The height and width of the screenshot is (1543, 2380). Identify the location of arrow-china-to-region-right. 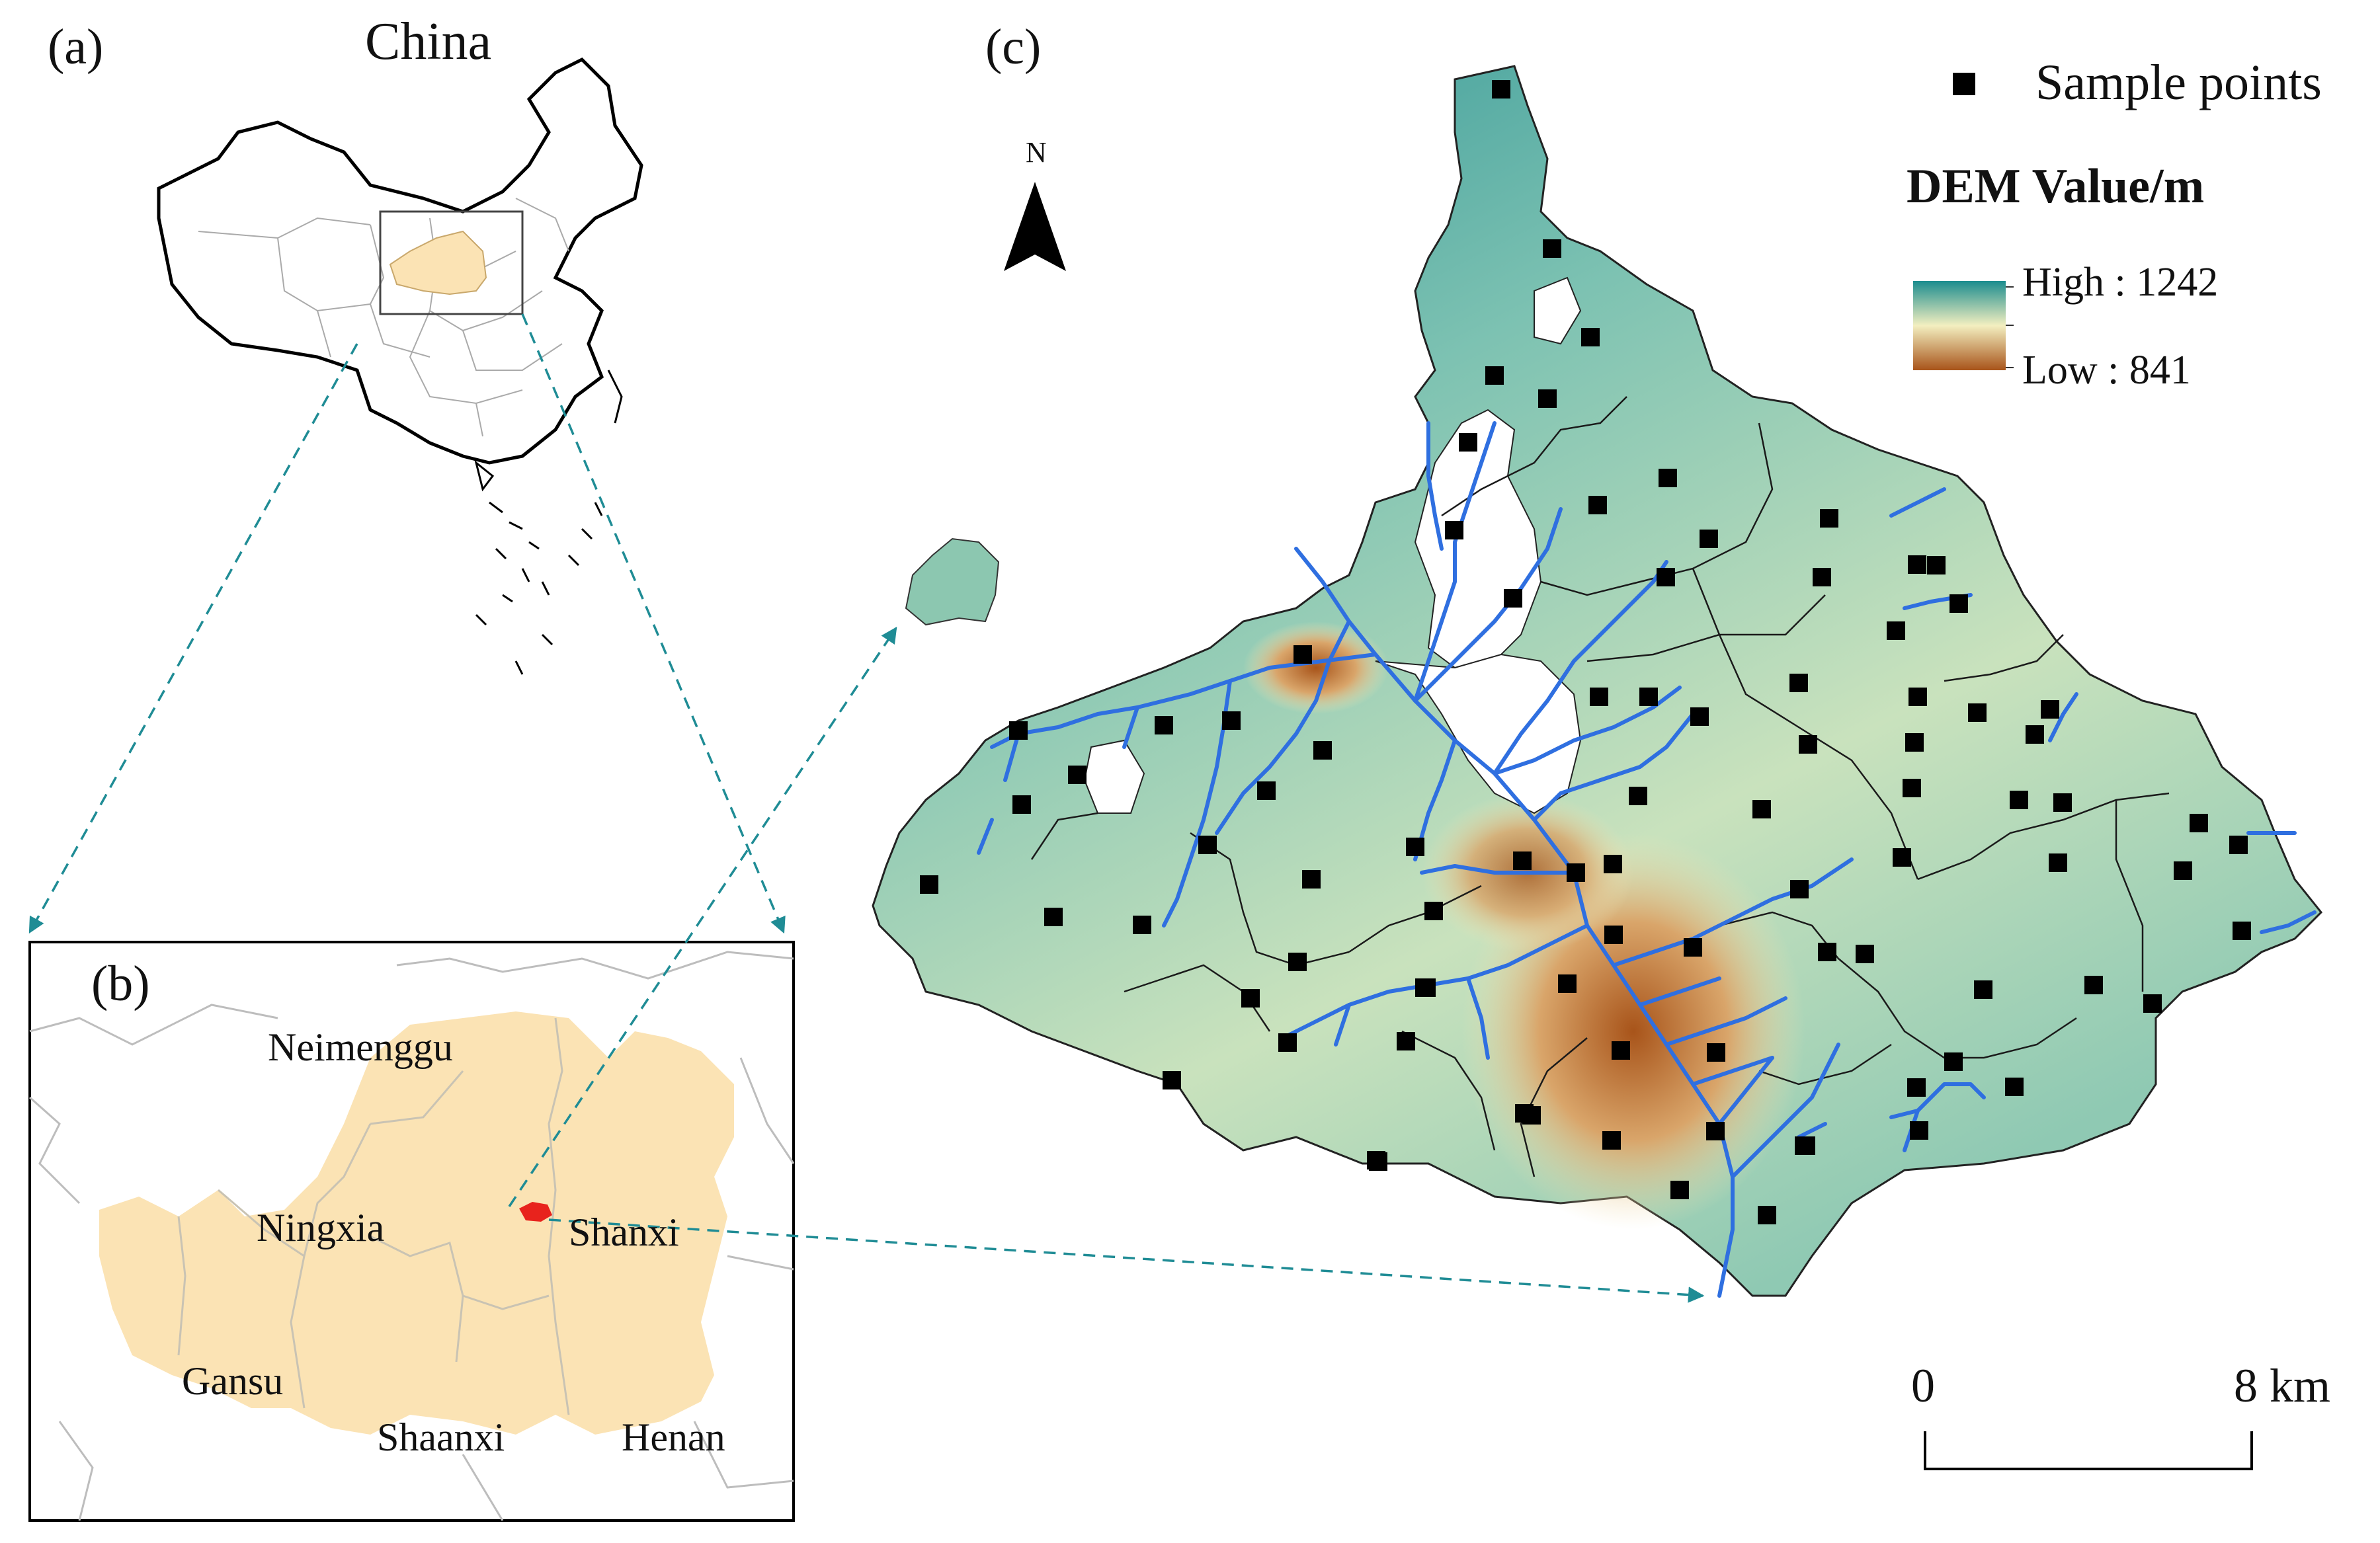
(653, 623).